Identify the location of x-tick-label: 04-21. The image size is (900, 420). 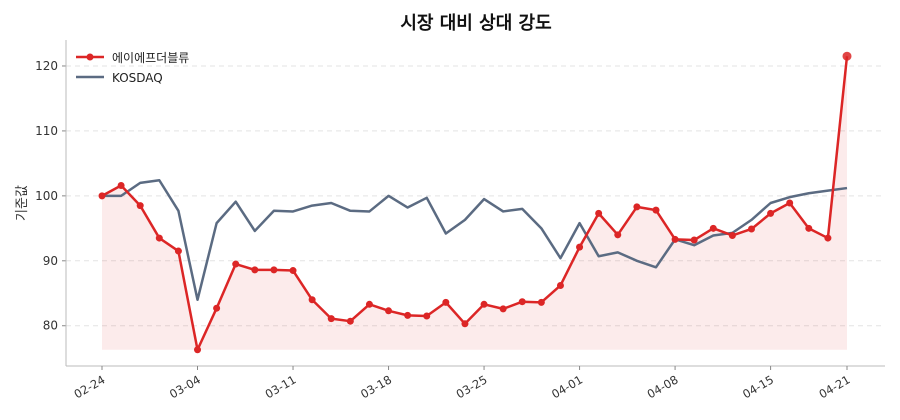
(835, 386).